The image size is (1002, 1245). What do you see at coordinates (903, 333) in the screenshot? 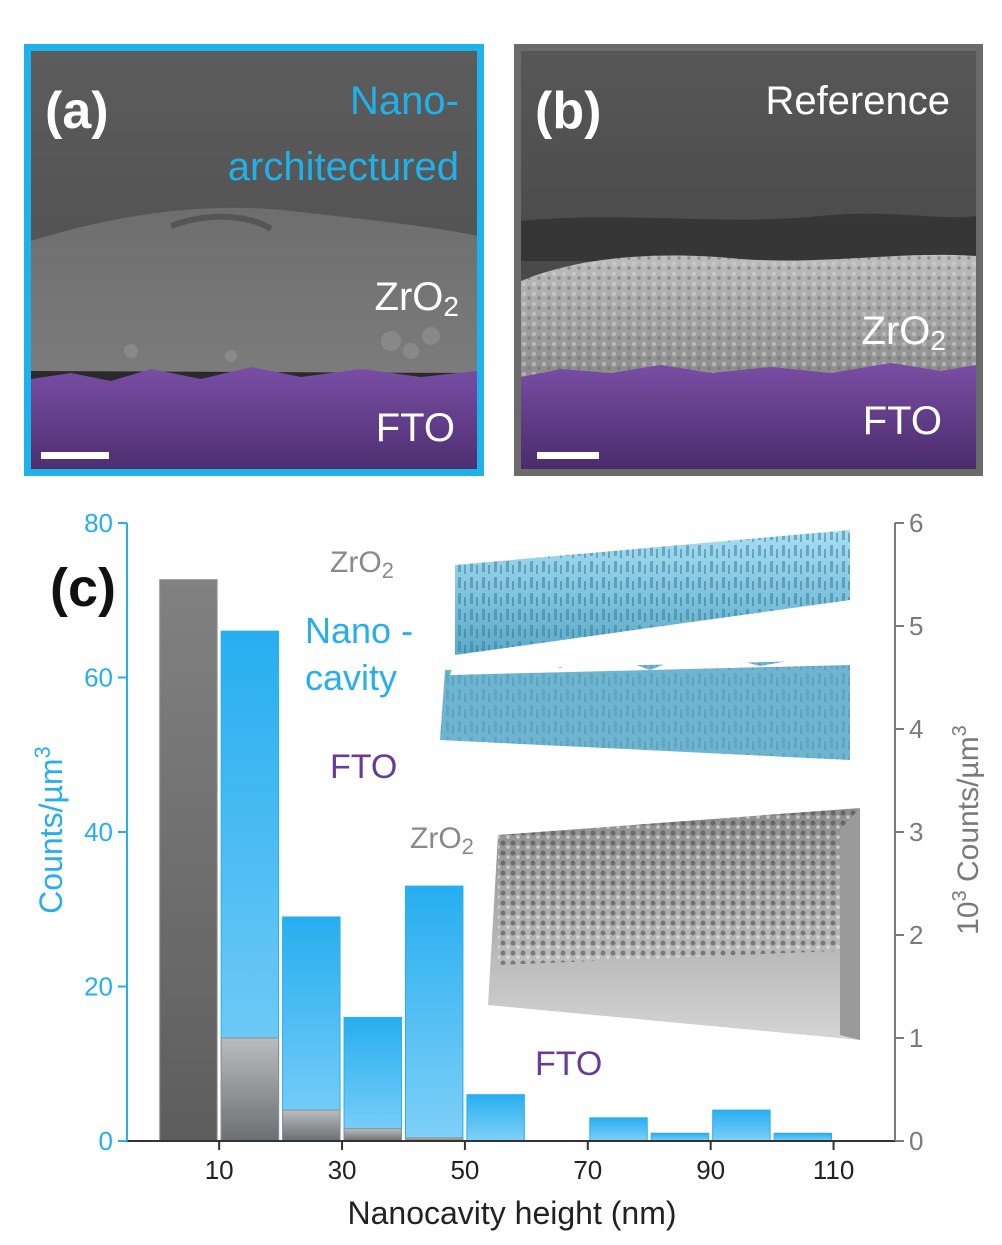
I see `panel-b-zro2-label: ZrO2` at bounding box center [903, 333].